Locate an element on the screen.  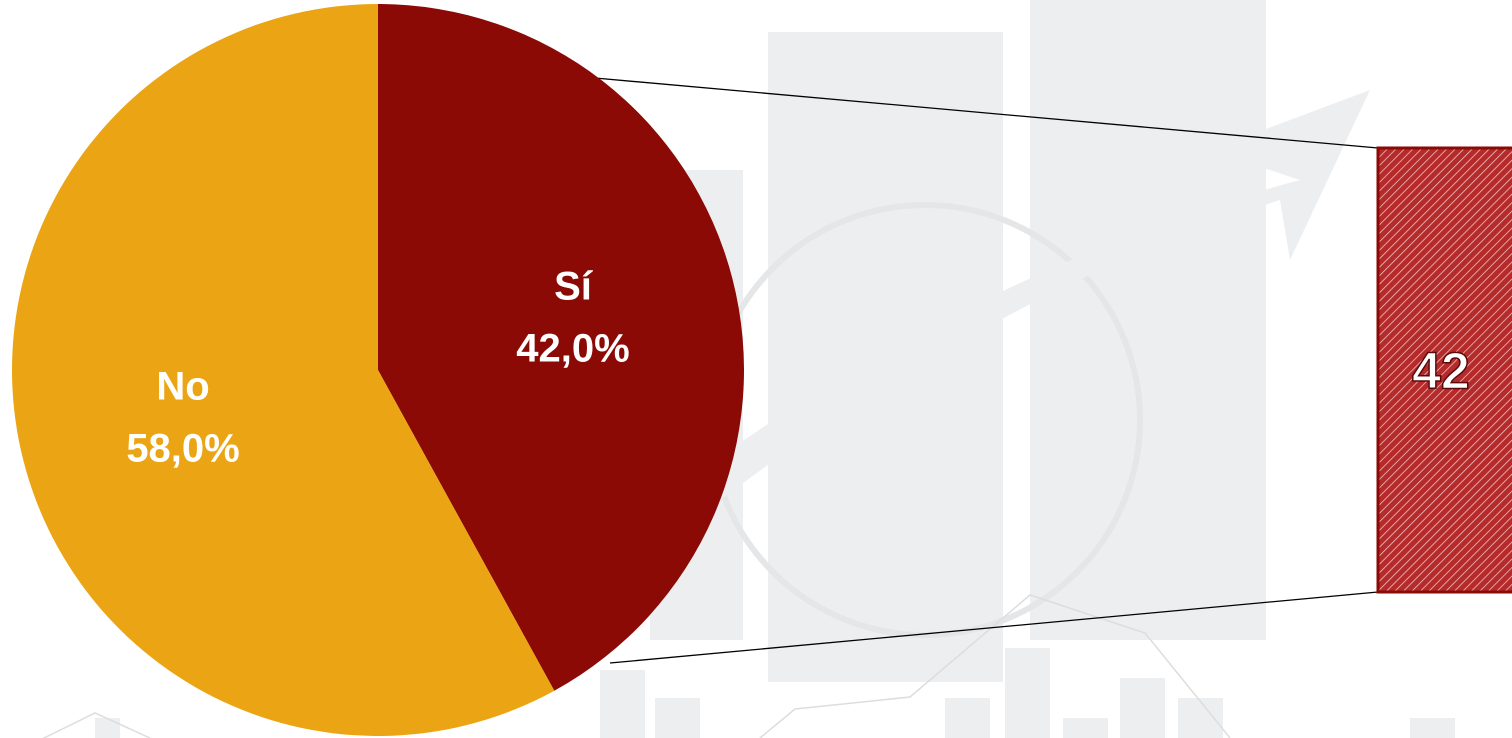
slice-value-label: 58,0% is located at coordinates (182, 449).